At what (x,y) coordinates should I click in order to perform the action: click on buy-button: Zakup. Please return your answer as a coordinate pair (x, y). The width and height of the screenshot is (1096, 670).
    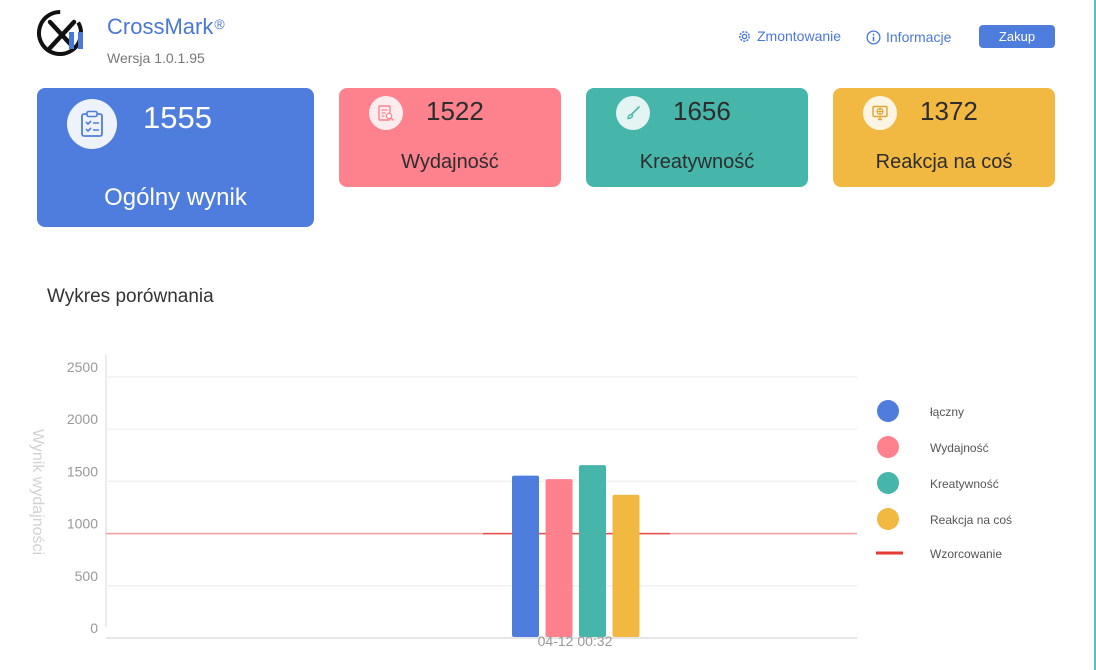
    Looking at the image, I should click on (1017, 36).